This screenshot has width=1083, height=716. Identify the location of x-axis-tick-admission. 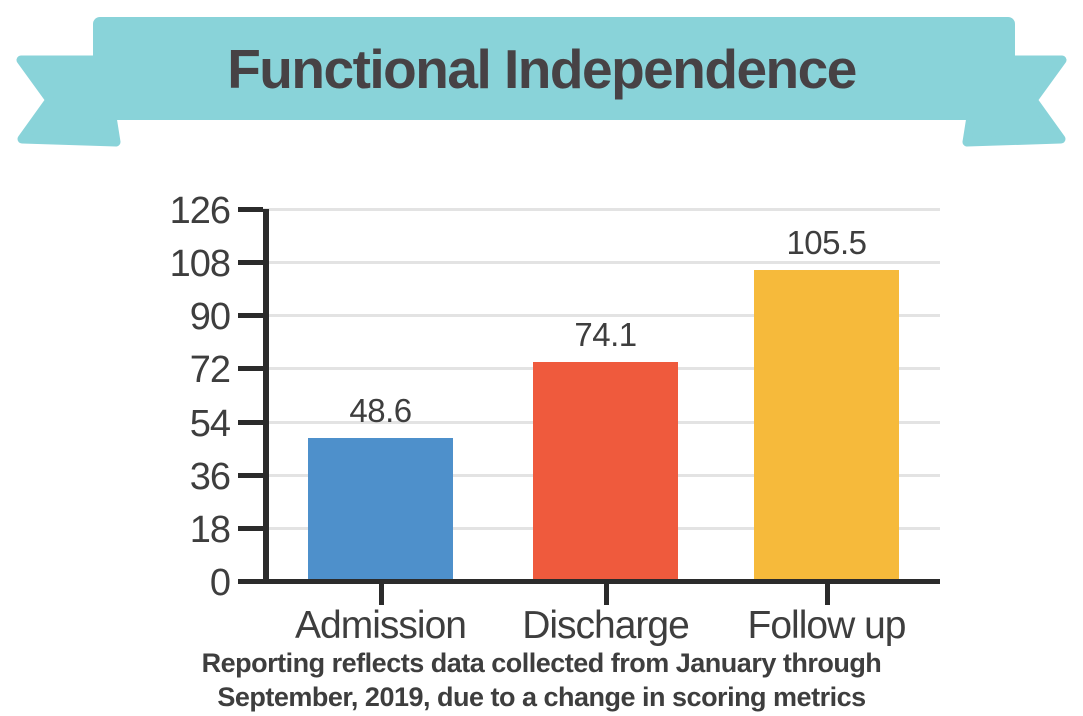
(381, 594).